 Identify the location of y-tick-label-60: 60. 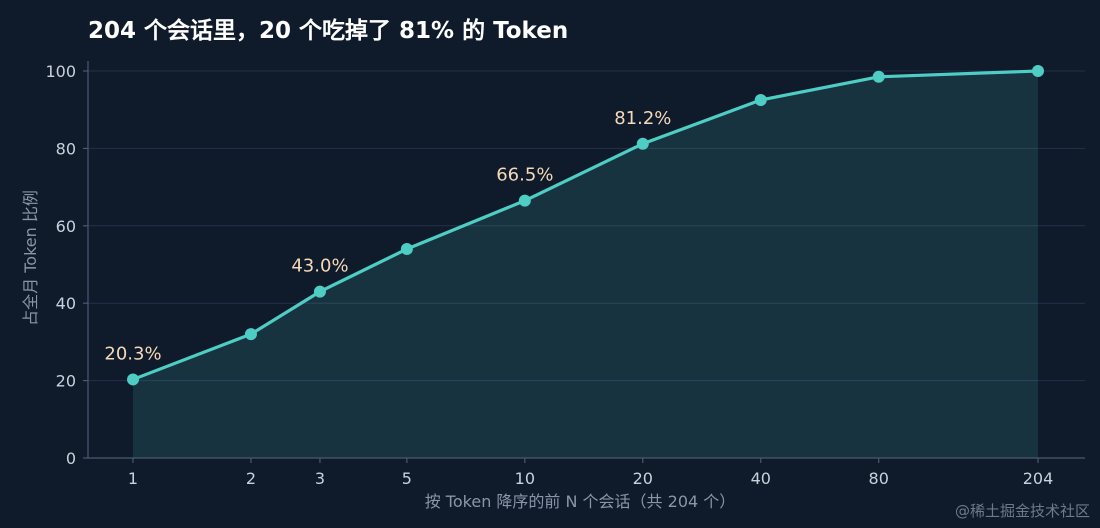
(66, 226).